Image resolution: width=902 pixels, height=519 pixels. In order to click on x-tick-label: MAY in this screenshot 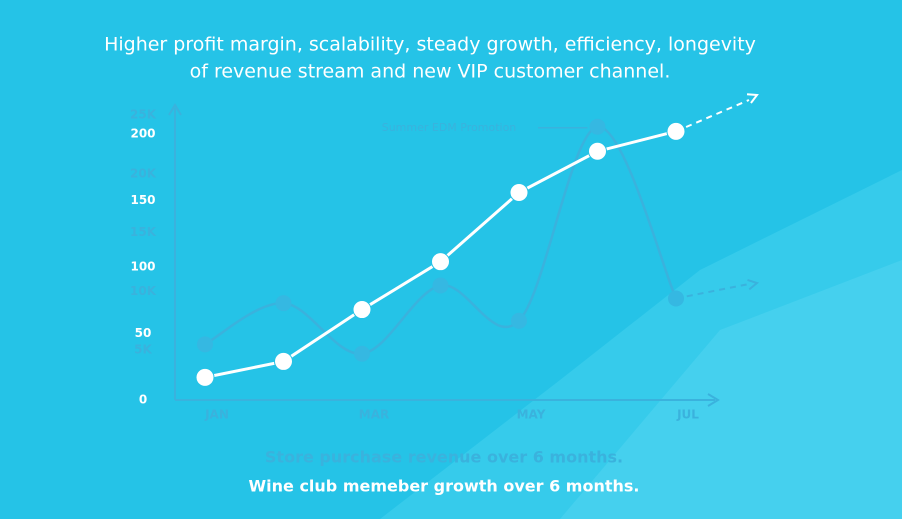, I will do `click(531, 415)`.